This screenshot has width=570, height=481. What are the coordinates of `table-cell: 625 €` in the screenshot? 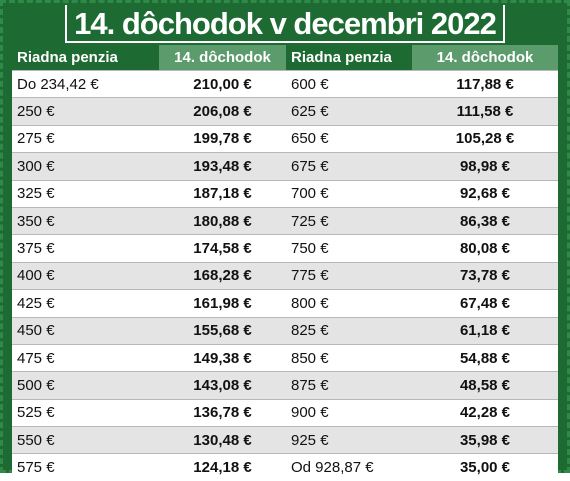 It's located at (349, 111).